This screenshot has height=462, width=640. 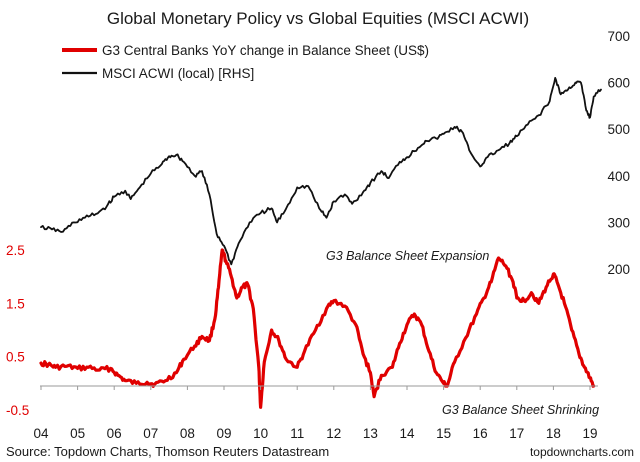 What do you see at coordinates (178, 73) in the screenshot?
I see `legend-label-msci: MSCI ACWI (local) [RHS]` at bounding box center [178, 73].